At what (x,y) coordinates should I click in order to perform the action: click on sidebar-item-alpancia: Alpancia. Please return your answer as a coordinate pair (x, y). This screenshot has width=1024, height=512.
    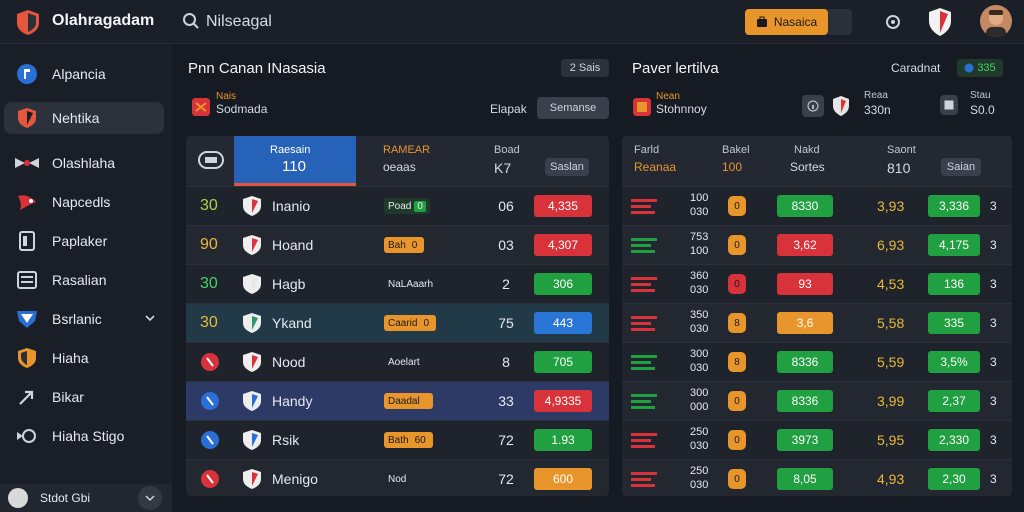
    Looking at the image, I should click on (84, 74).